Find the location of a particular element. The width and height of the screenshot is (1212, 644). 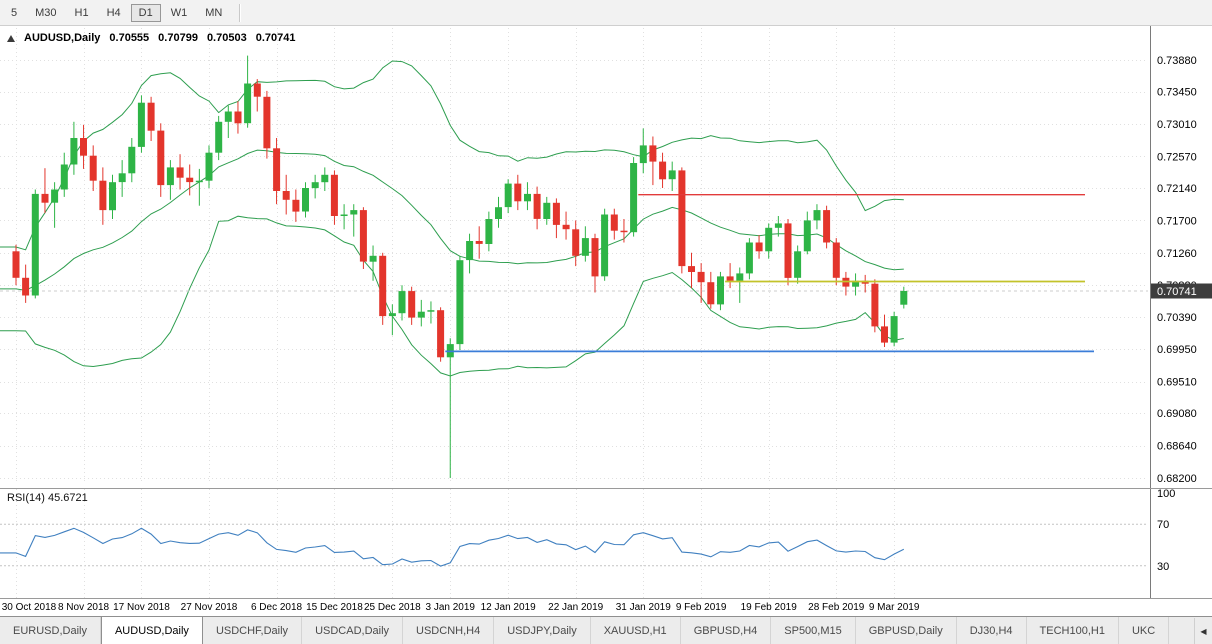

symbol-tab-xauusd-h1: XAUUSD,H1 is located at coordinates (636, 630).